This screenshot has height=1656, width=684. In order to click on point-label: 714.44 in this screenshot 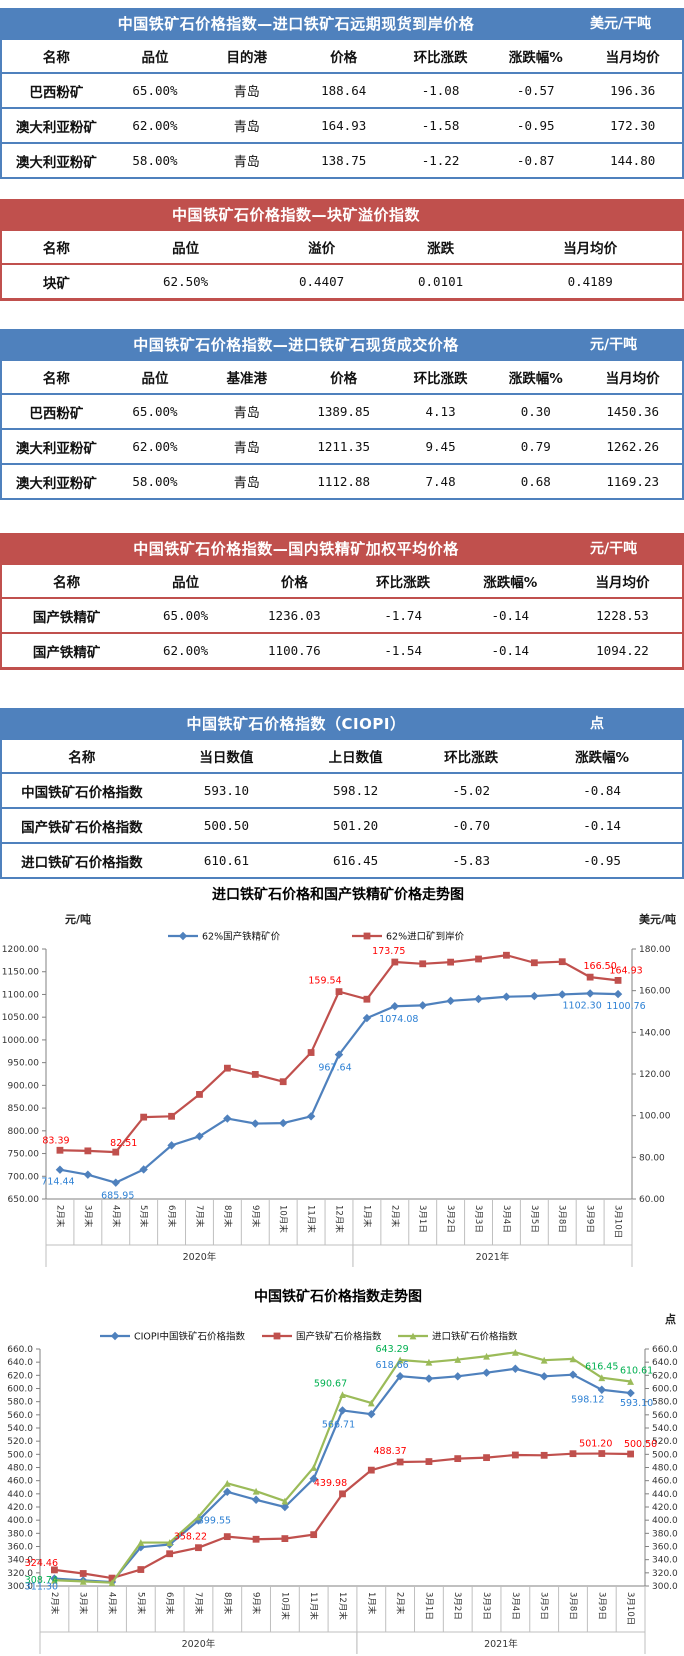, I will do `click(57, 1182)`.